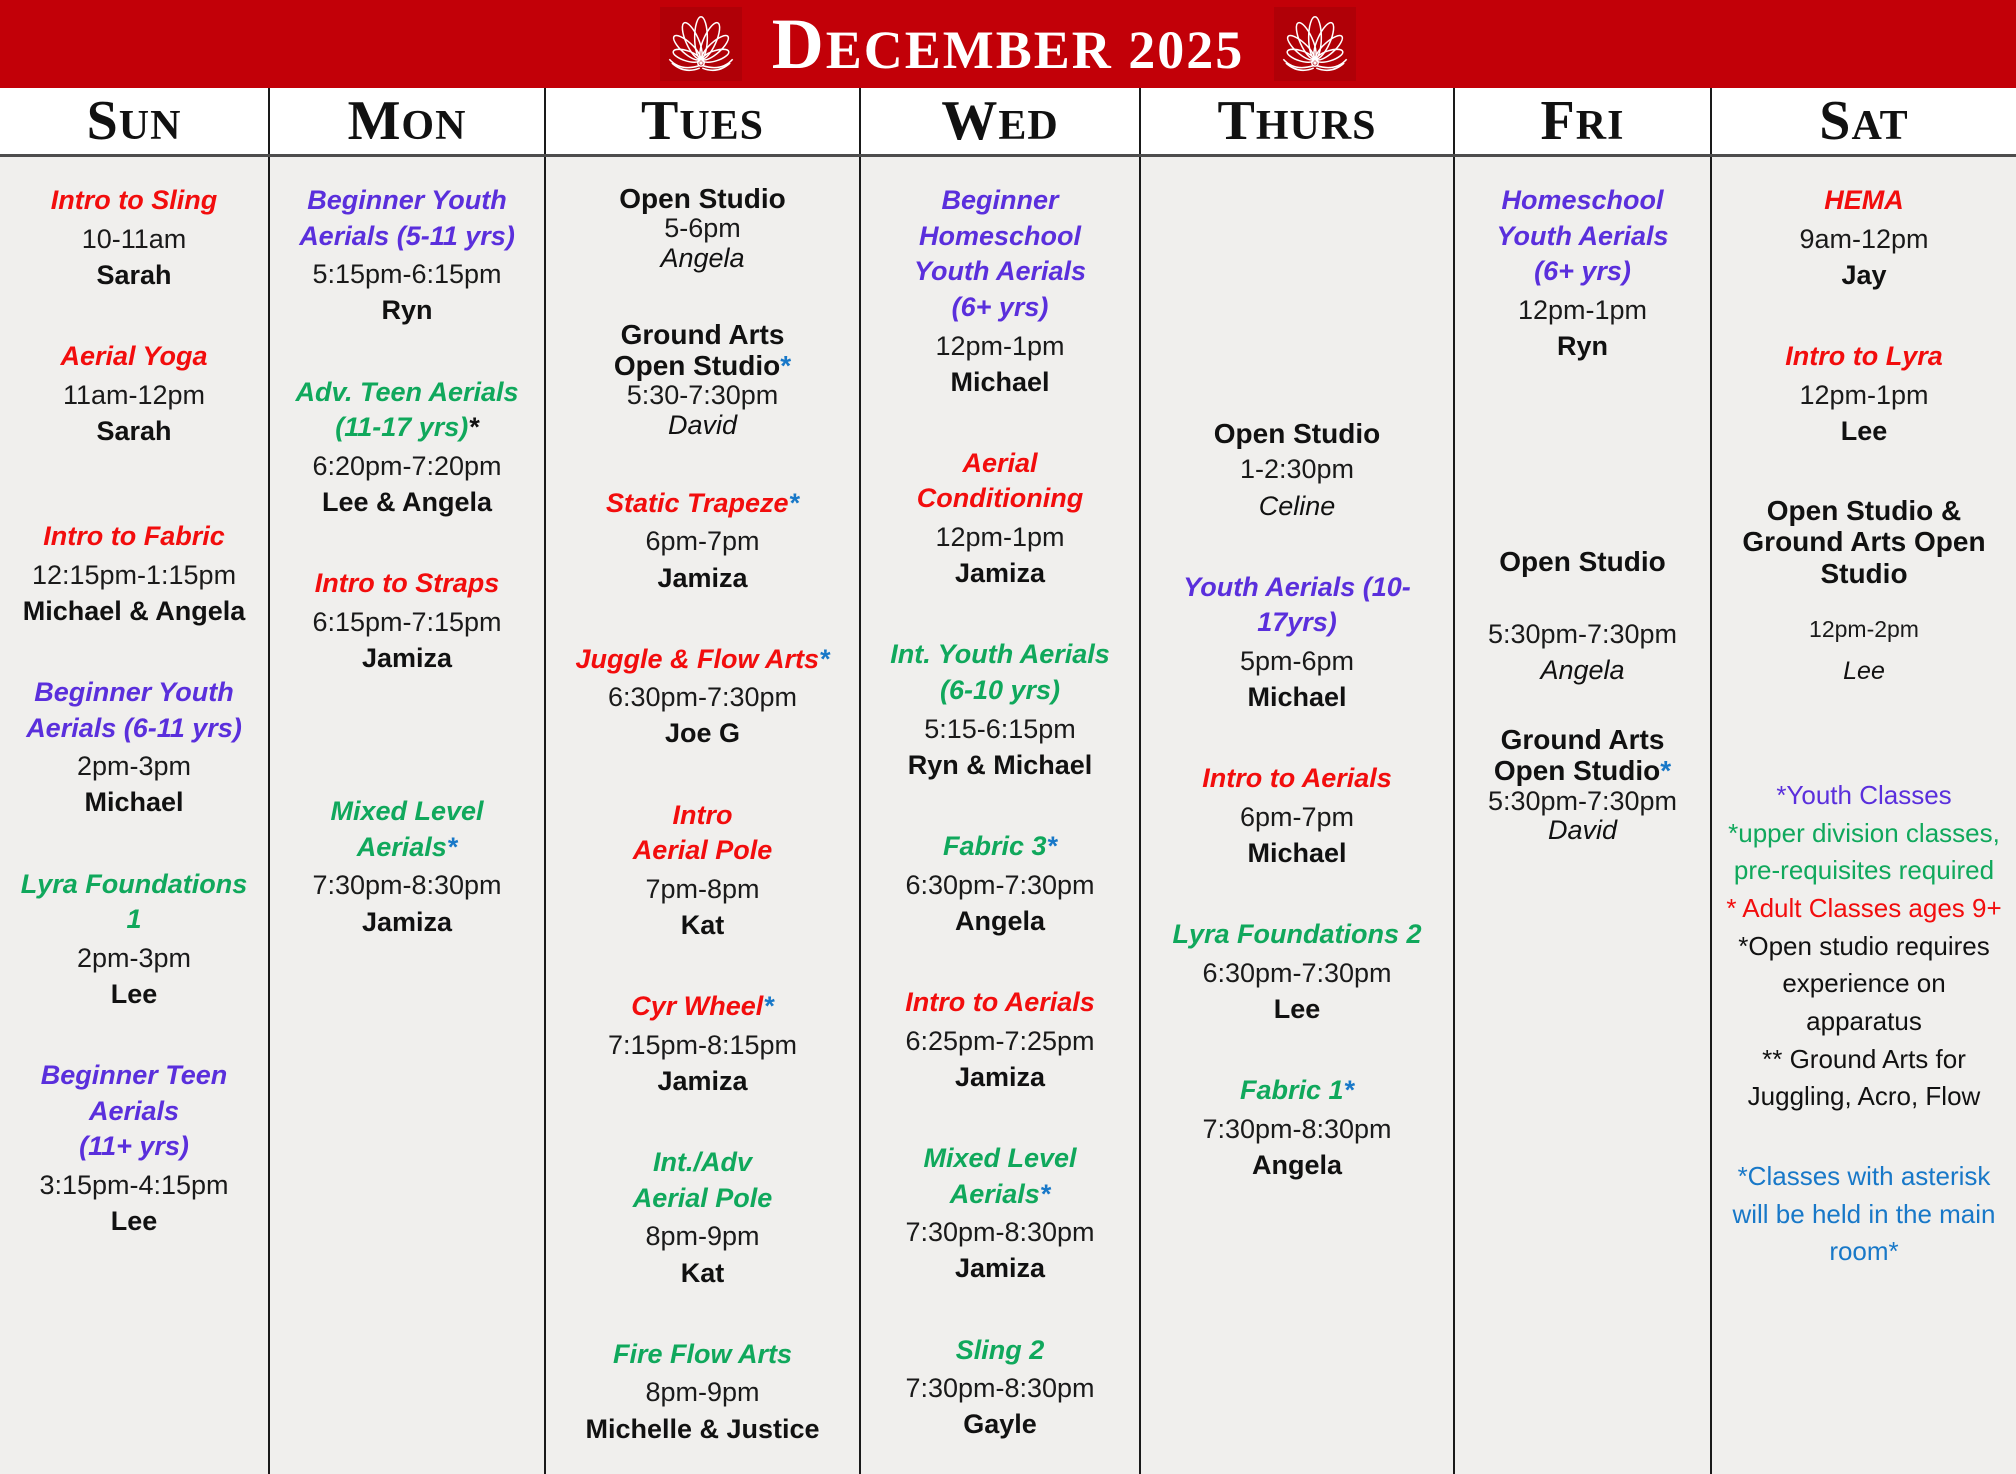  What do you see at coordinates (1582, 800) in the screenshot?
I see `class-time: 5:30pm-7:30pm` at bounding box center [1582, 800].